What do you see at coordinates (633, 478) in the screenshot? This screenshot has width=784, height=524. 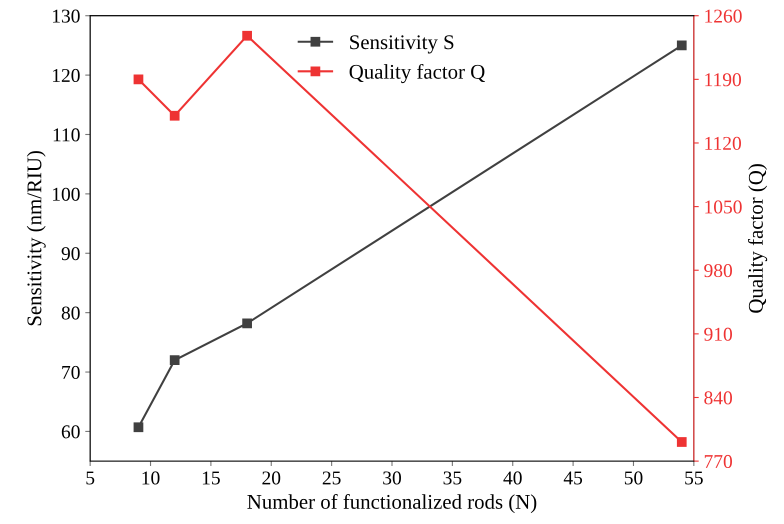 I see `x-tick-label: 50` at bounding box center [633, 478].